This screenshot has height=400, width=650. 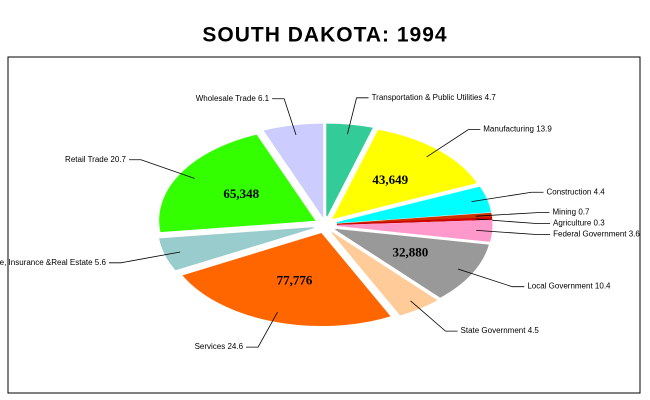 I want to click on slice-count: 77,776, so click(x=295, y=280).